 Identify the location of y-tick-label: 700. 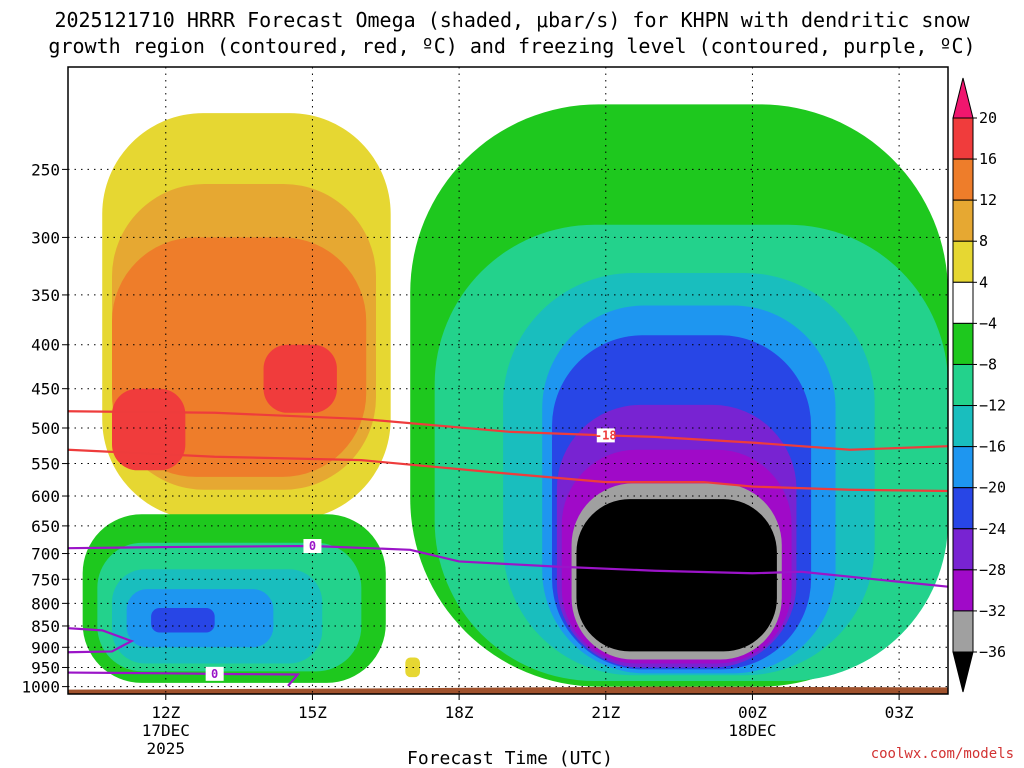
(45, 554).